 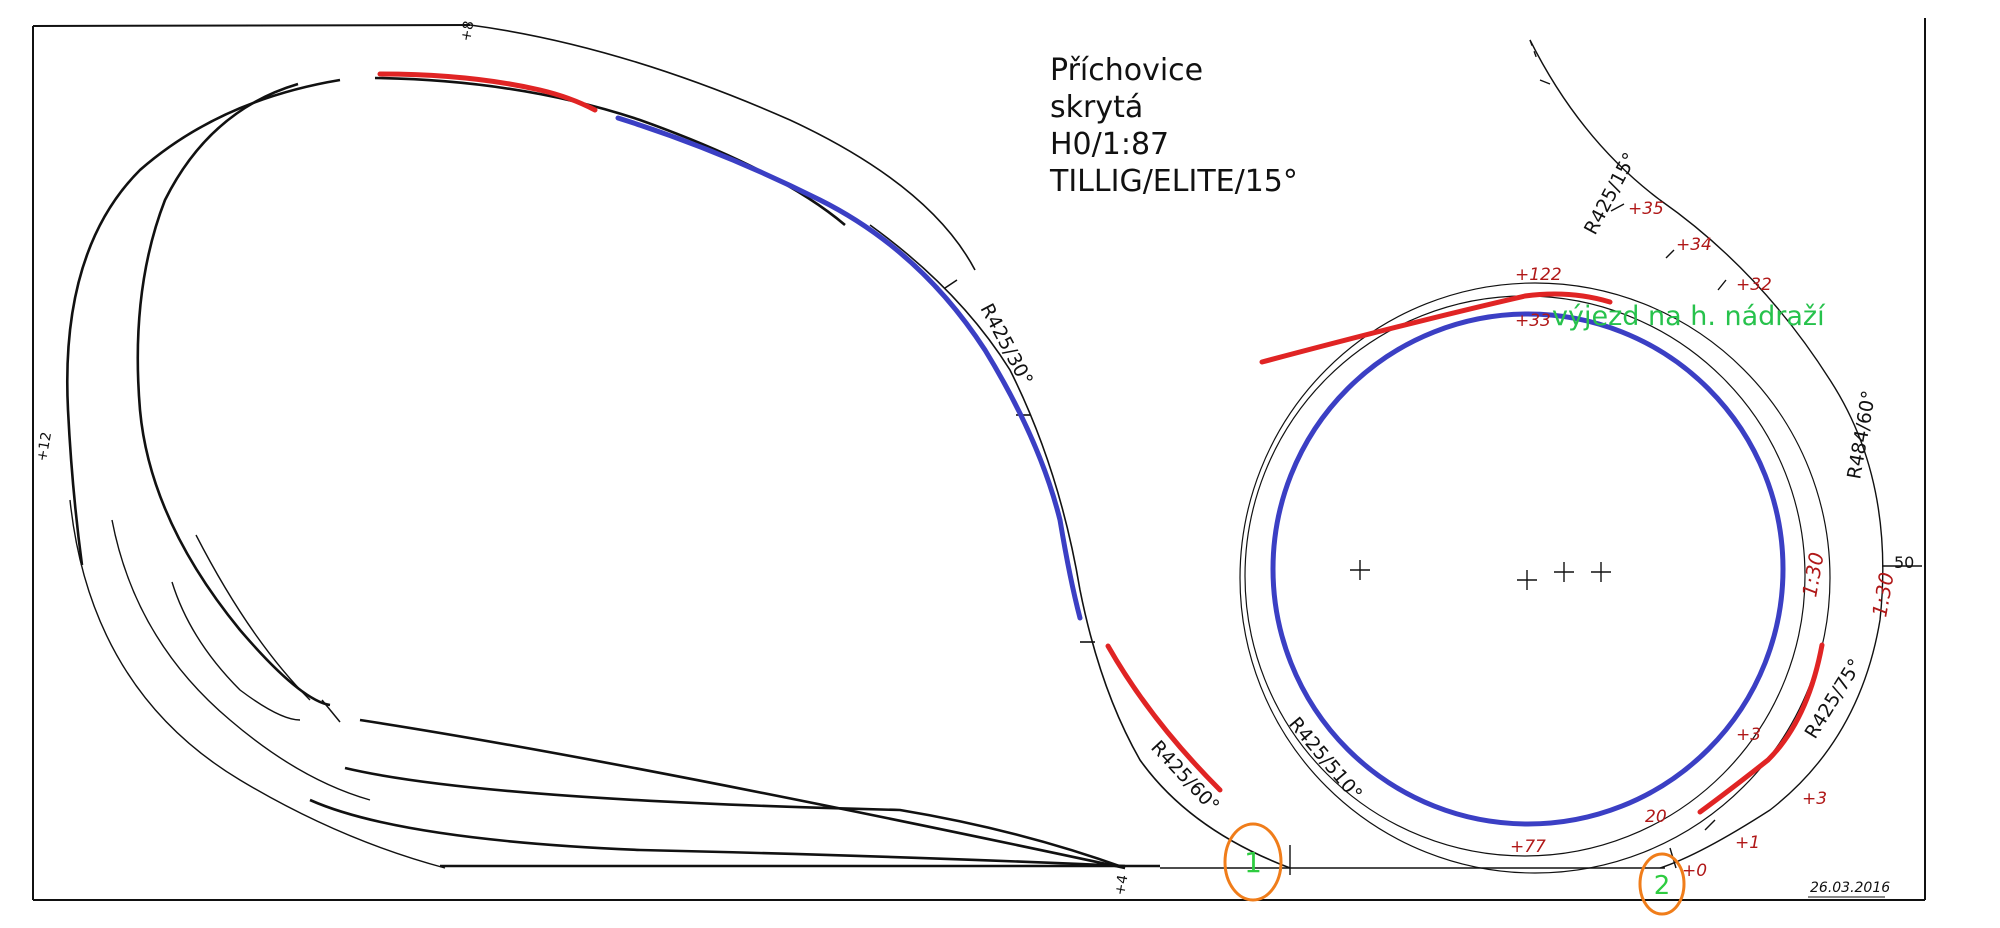 I want to click on red-section-right, so click(x=1761, y=728).